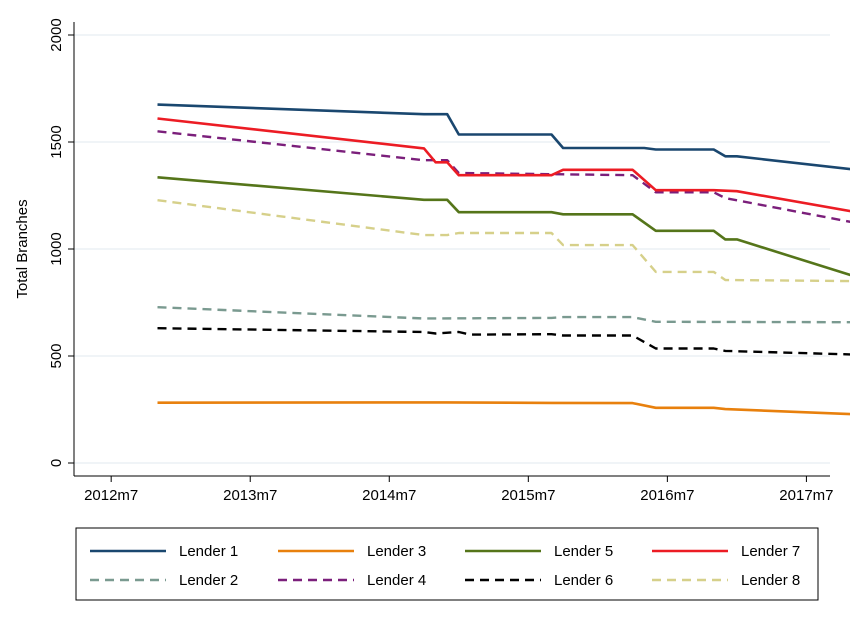 The width and height of the screenshot is (850, 618). I want to click on legend-label: Lender 5, so click(583, 551).